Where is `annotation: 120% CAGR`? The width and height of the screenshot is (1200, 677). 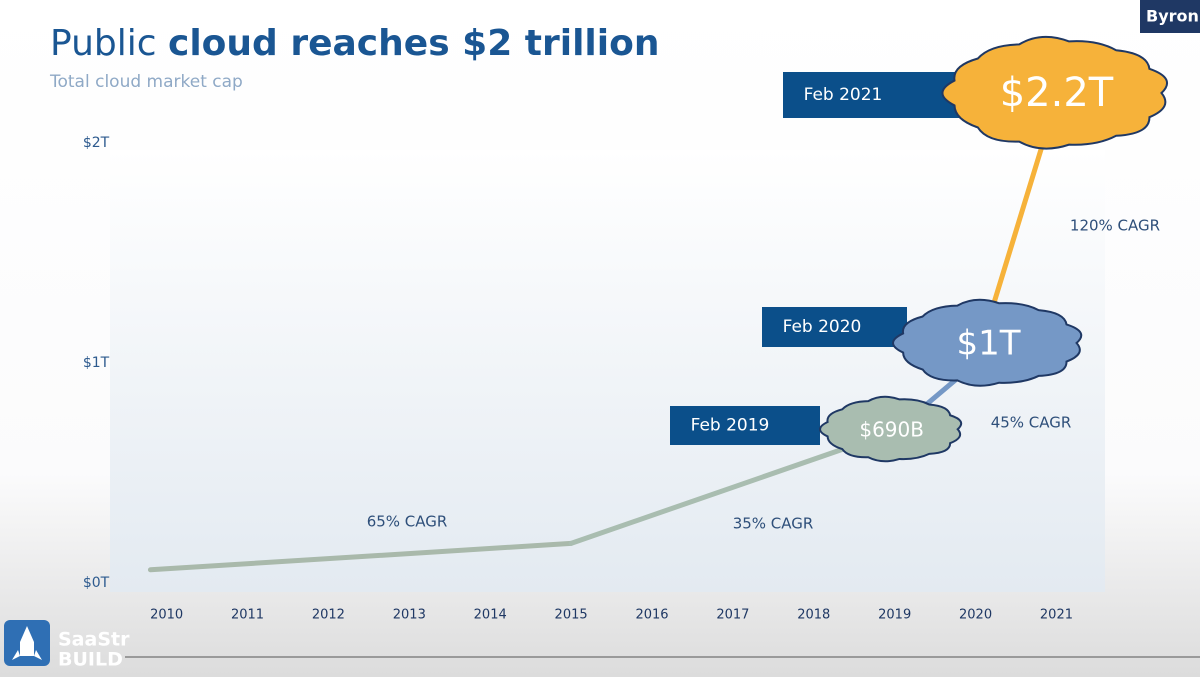 annotation: 120% CAGR is located at coordinates (1115, 226).